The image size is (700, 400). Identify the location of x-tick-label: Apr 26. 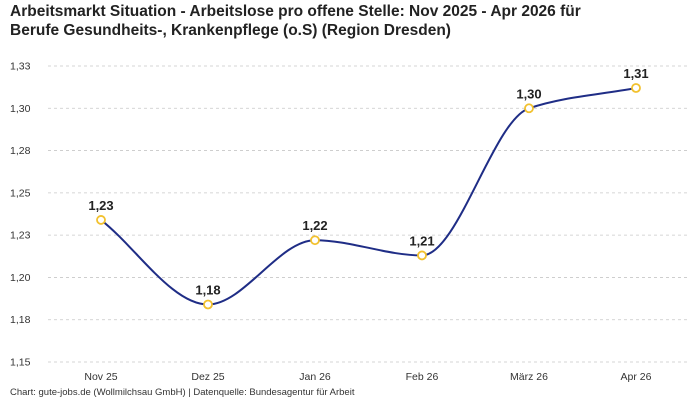
(636, 377).